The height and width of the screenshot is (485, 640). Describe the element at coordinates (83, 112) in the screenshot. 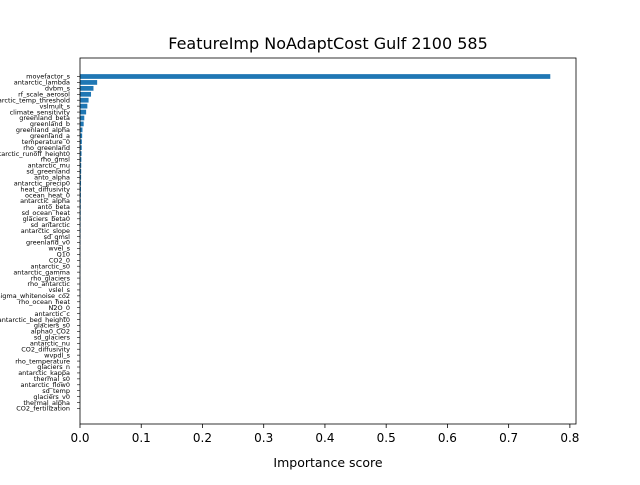

I see `bar-climate_sensitivity` at that location.